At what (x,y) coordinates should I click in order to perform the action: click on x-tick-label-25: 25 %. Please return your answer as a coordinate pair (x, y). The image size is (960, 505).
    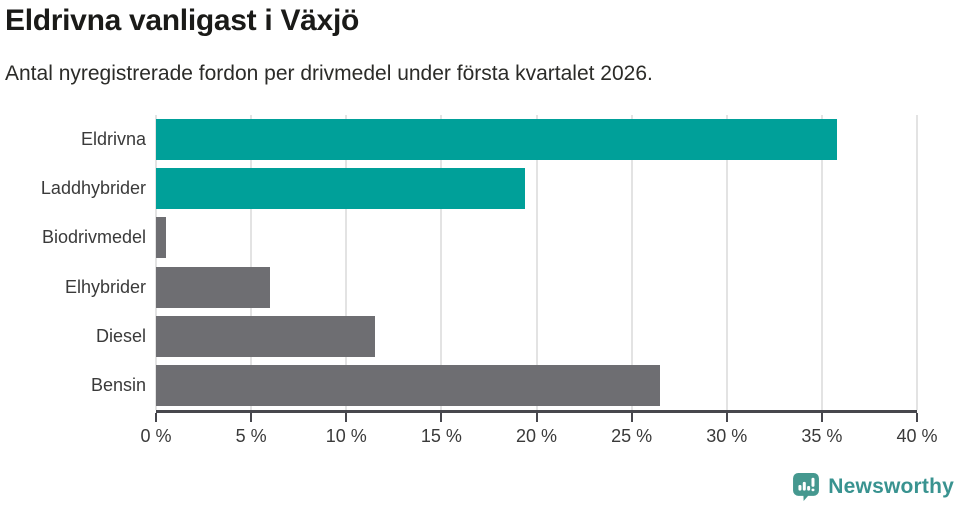
    Looking at the image, I should click on (632, 436).